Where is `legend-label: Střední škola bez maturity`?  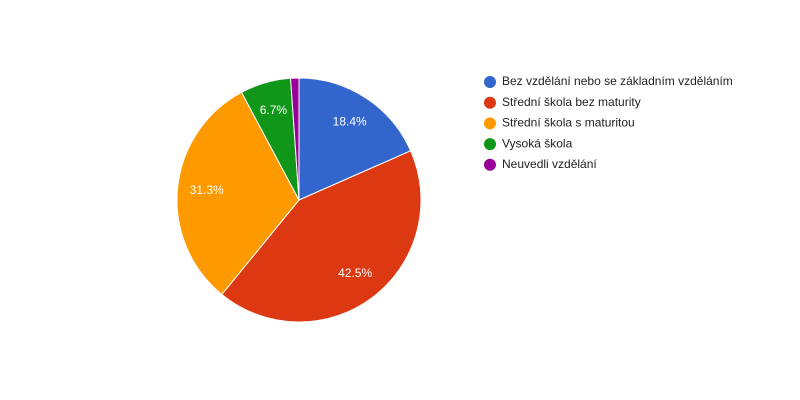 legend-label: Střední škola bez maturity is located at coordinates (571, 102).